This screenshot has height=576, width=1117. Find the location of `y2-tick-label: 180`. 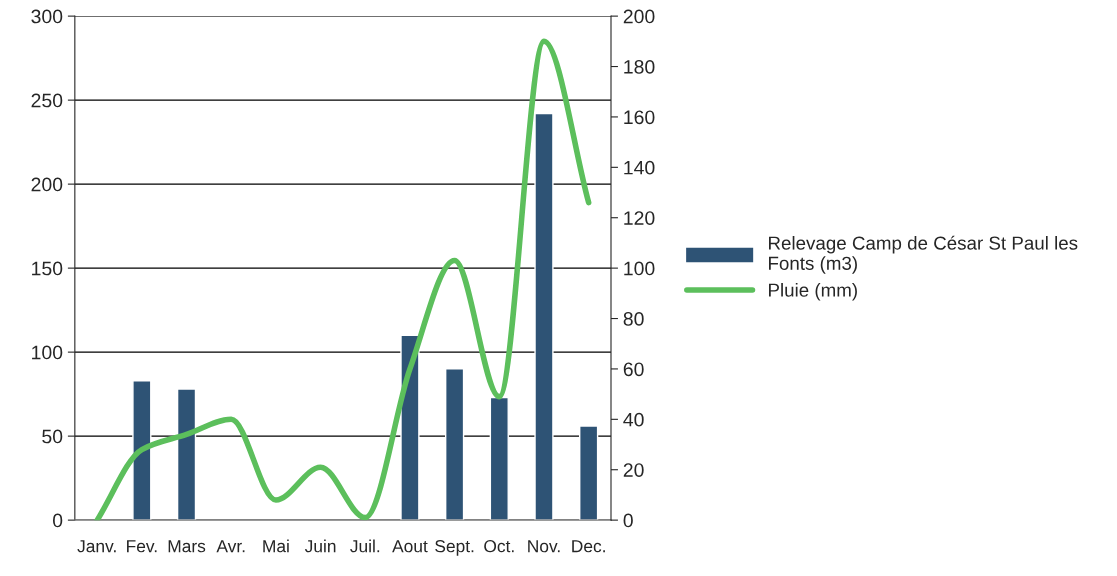

y2-tick-label: 180 is located at coordinates (639, 67).